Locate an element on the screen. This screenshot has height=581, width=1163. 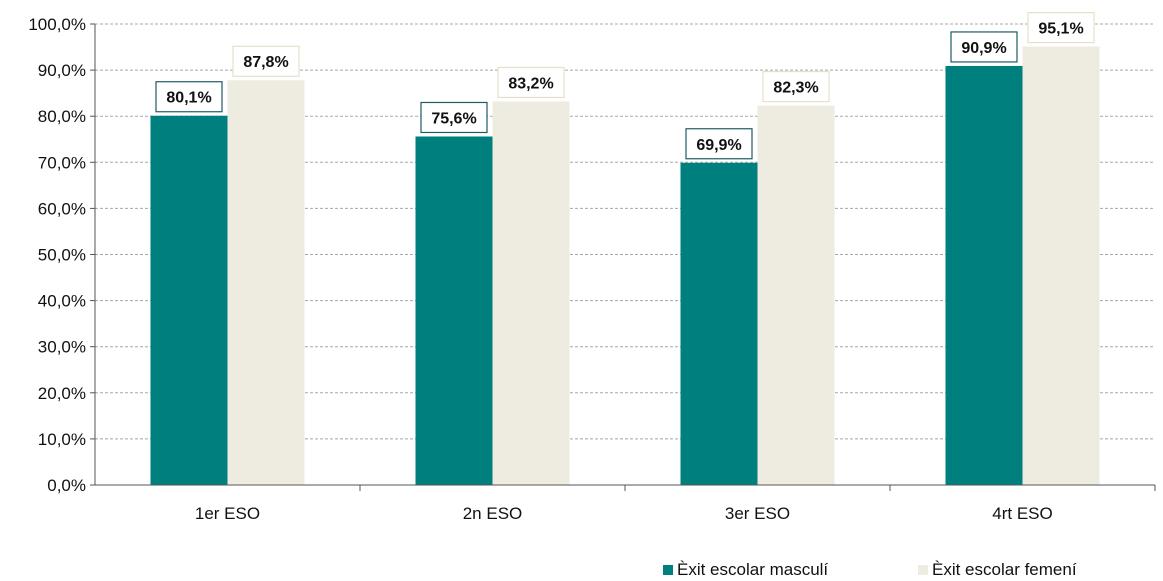
data-label: 90,9% is located at coordinates (983, 48).